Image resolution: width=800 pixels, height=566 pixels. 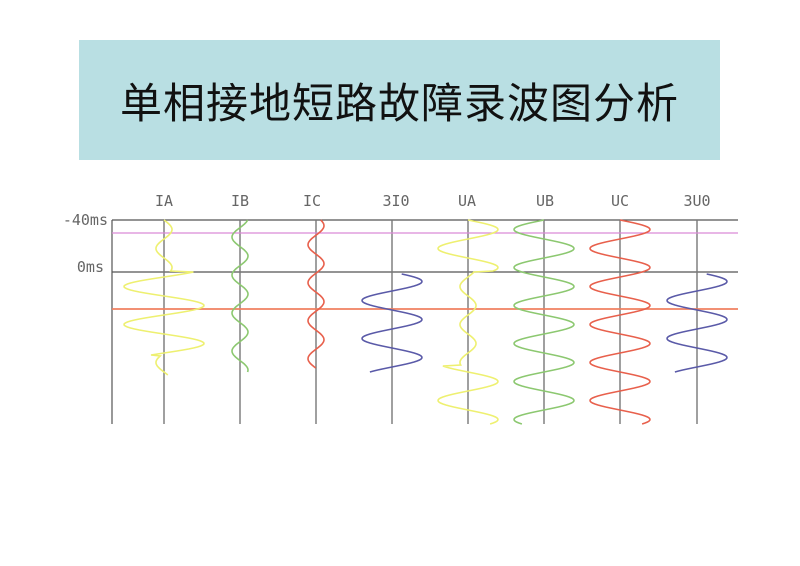 What do you see at coordinates (392, 323) in the screenshot?
I see `waveform-3I0` at bounding box center [392, 323].